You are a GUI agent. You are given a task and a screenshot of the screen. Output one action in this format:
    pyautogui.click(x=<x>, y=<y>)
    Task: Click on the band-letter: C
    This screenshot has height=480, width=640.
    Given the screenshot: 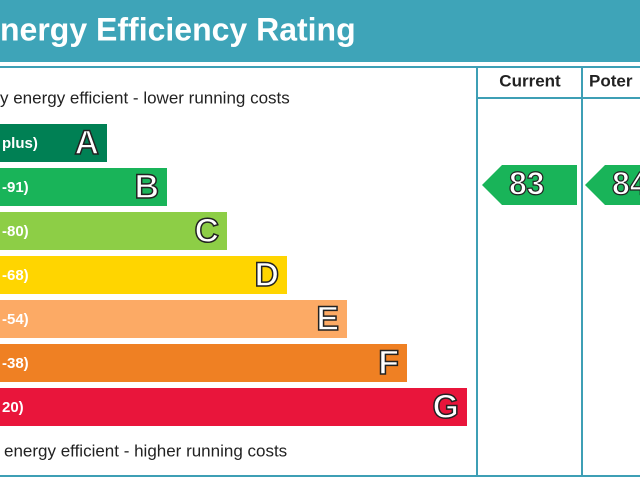 What is the action you would take?
    pyautogui.click(x=206, y=231)
    